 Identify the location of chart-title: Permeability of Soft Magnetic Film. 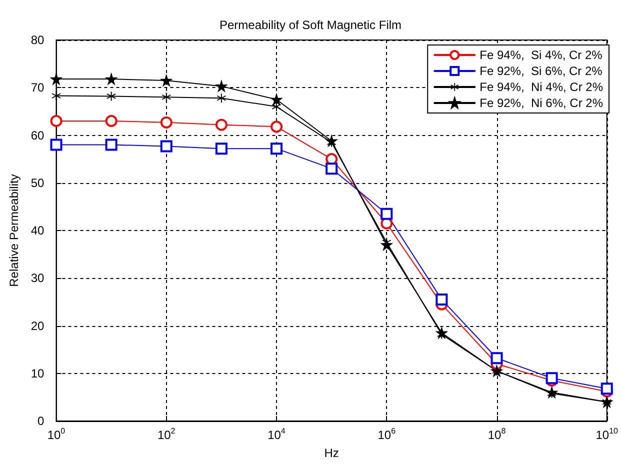
(310, 25).